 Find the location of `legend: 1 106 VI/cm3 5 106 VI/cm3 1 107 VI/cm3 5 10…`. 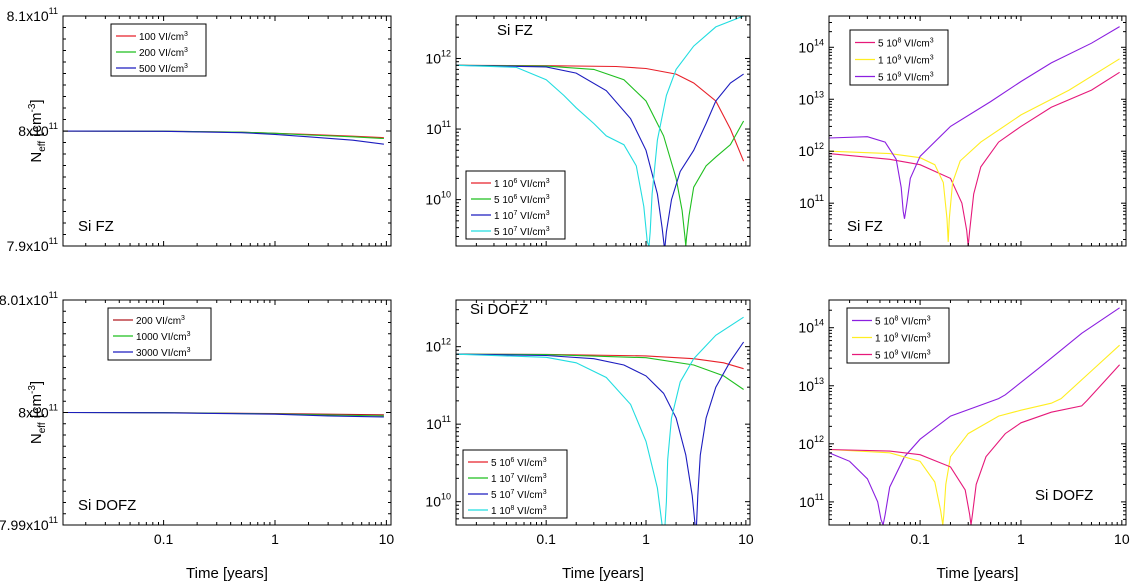

legend: 1 106 VI/cm3 5 106 VI/cm3 1 107 VI/cm3 5 10… is located at coordinates (515, 205).